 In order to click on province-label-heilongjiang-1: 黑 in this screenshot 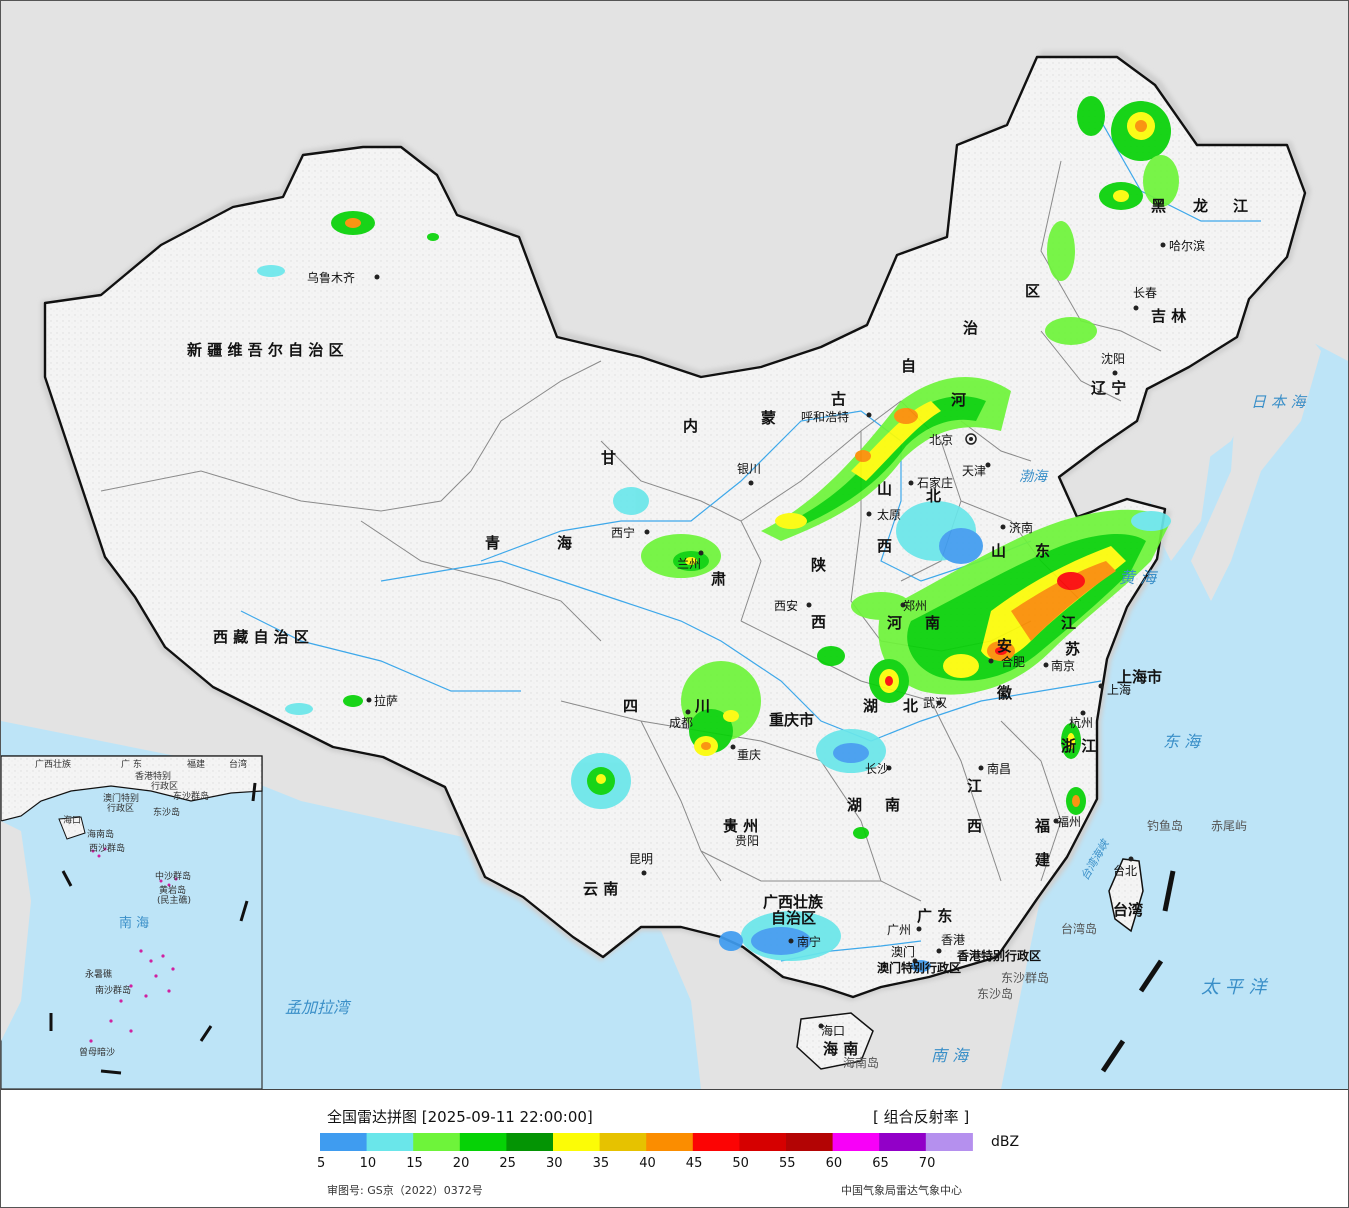, I will do `click(1158, 206)`.